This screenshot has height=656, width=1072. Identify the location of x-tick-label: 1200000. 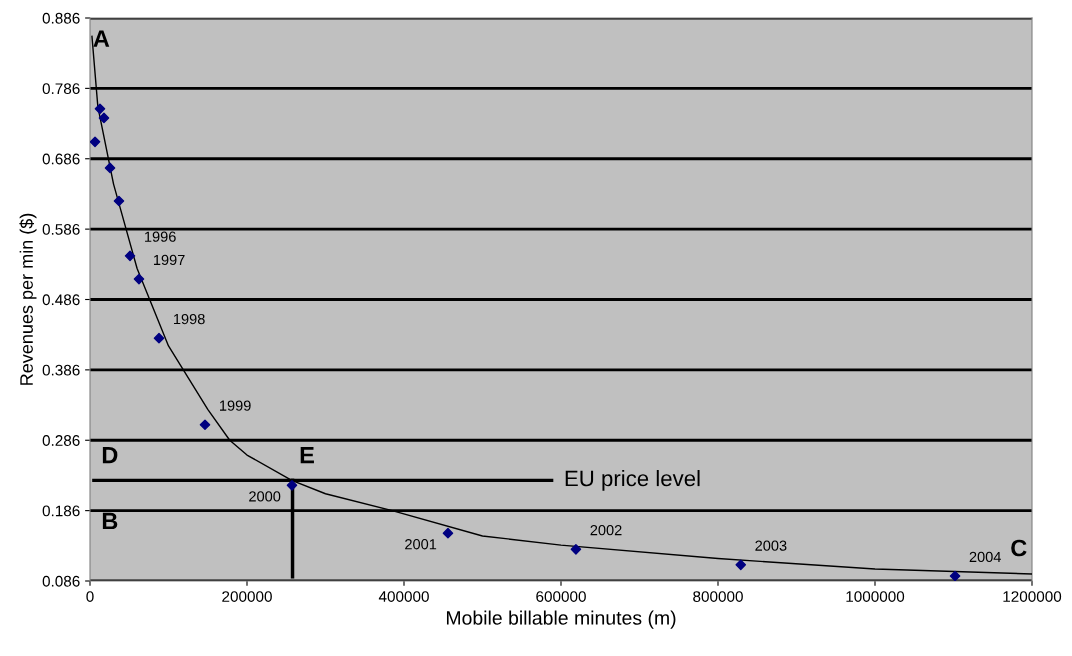
(1032, 596).